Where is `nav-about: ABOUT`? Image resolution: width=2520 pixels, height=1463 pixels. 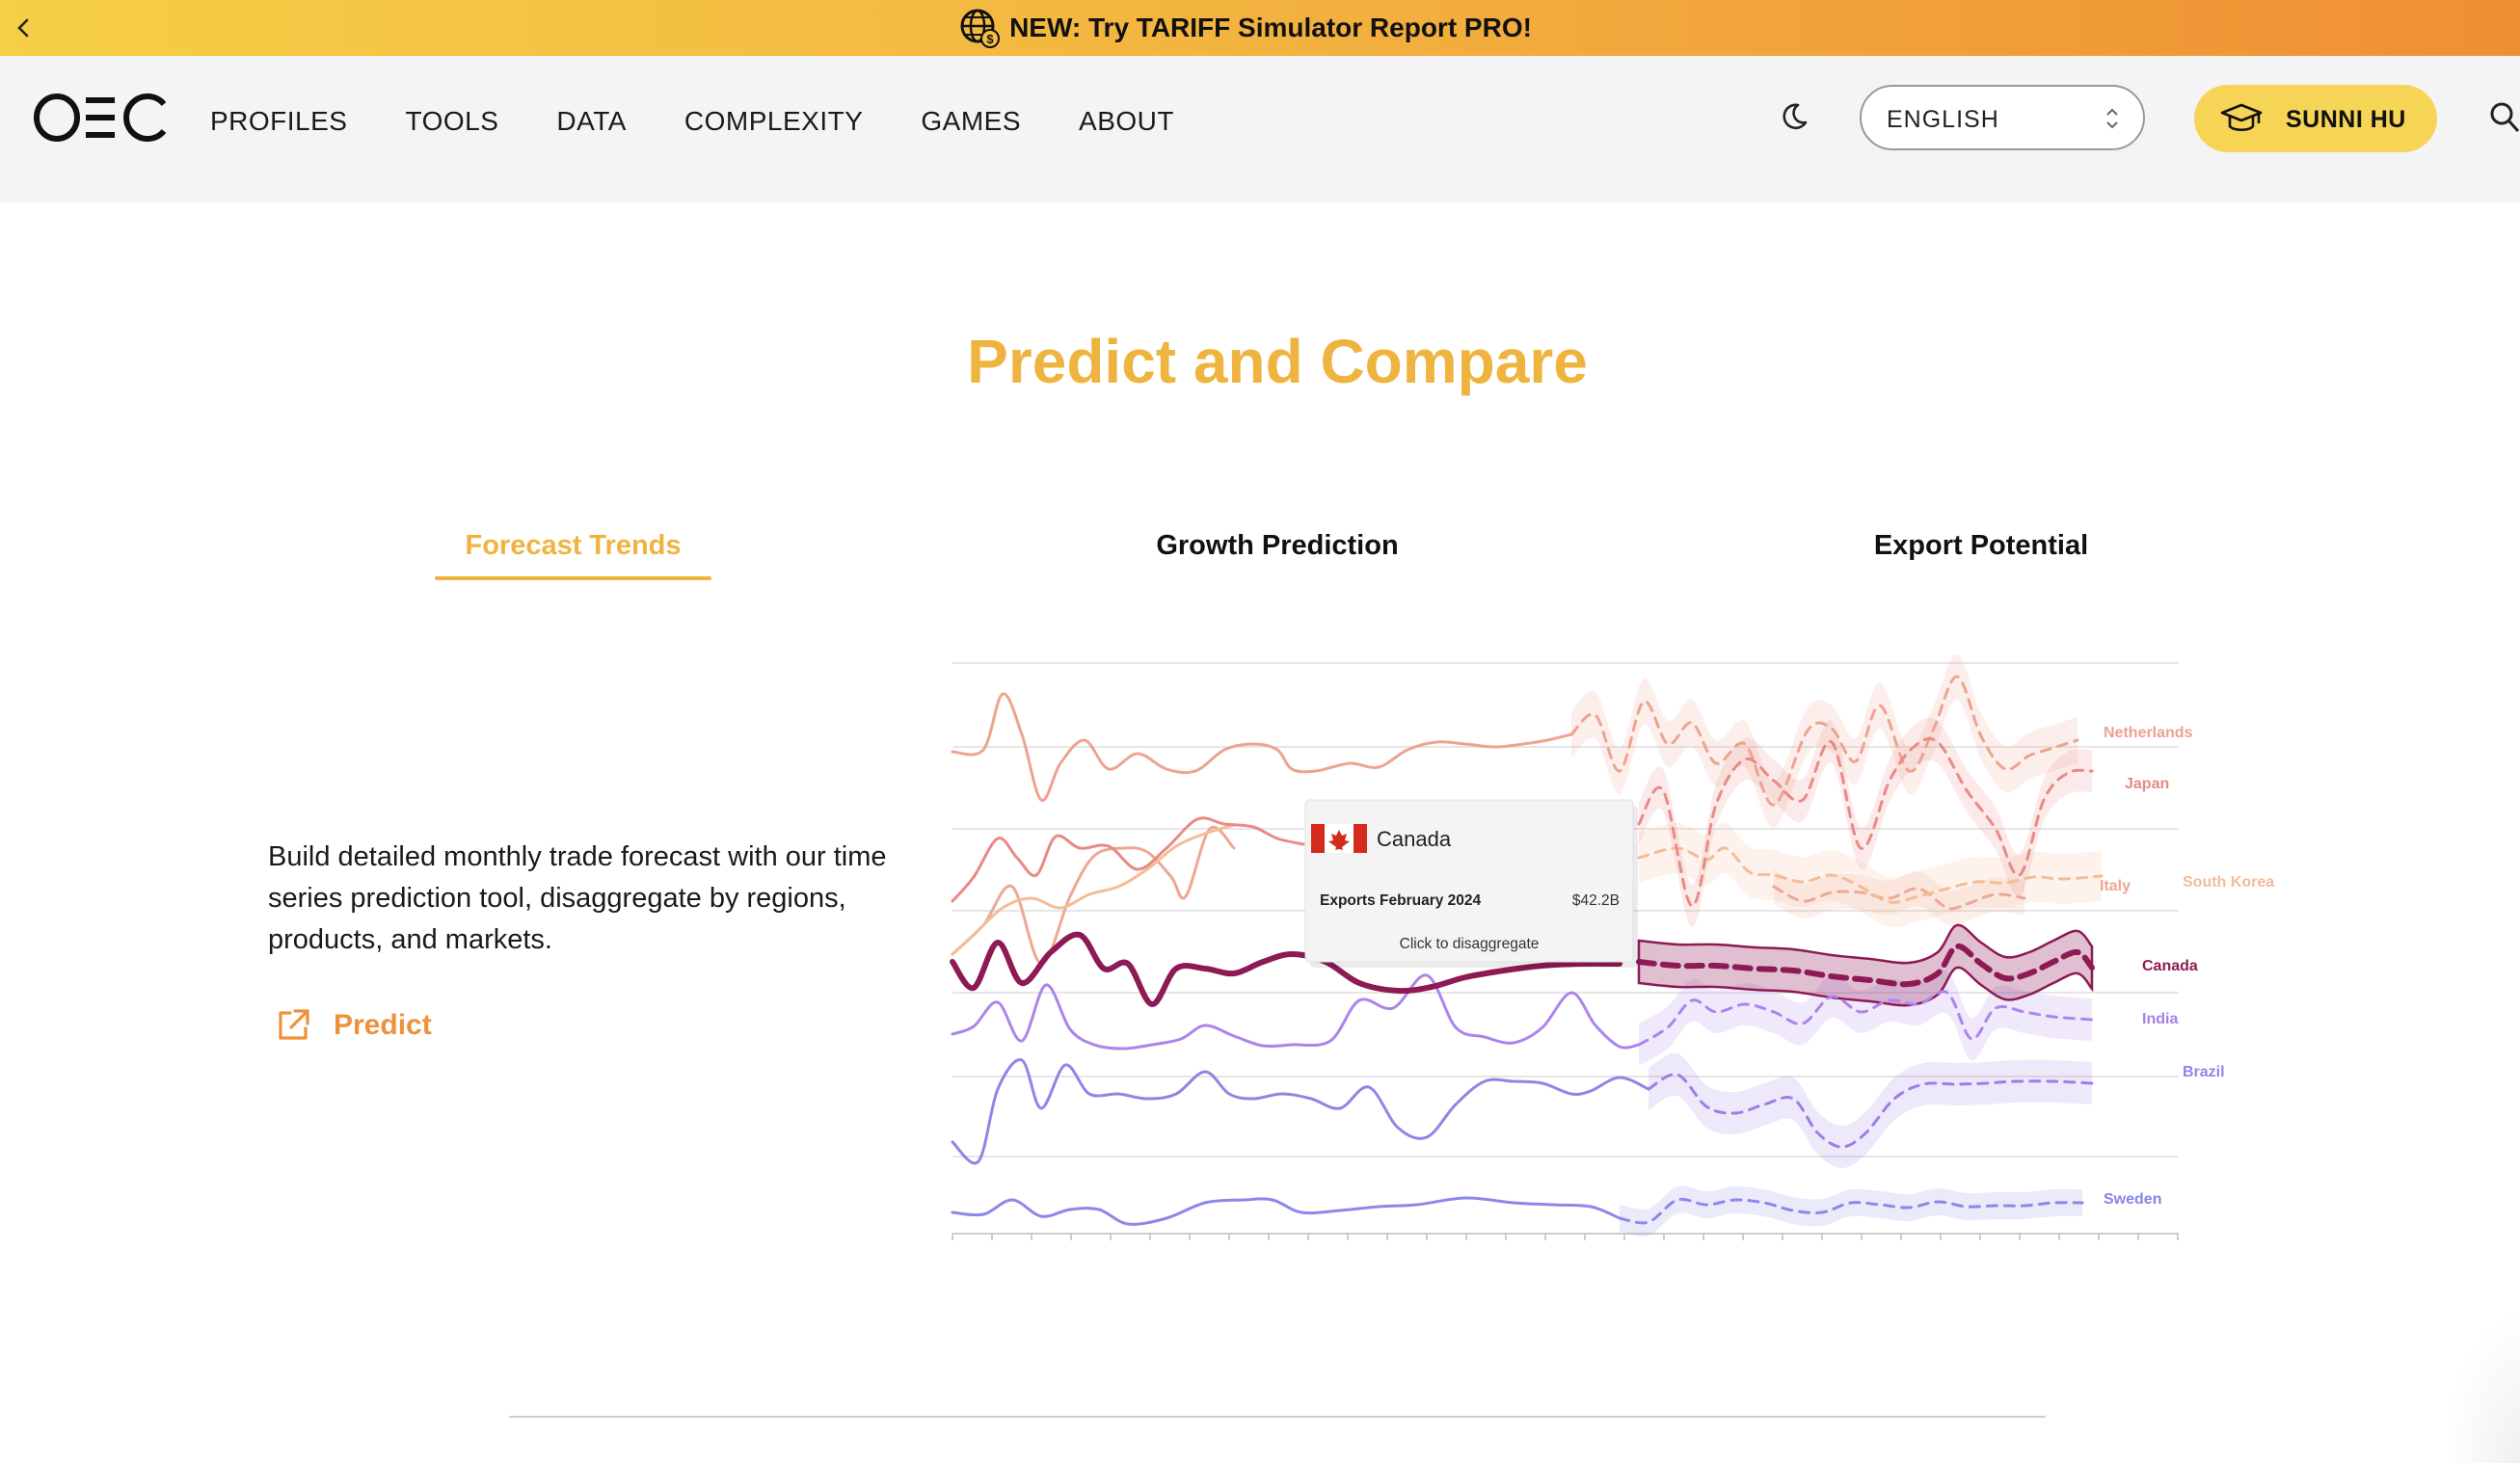
nav-about: ABOUT is located at coordinates (1127, 121).